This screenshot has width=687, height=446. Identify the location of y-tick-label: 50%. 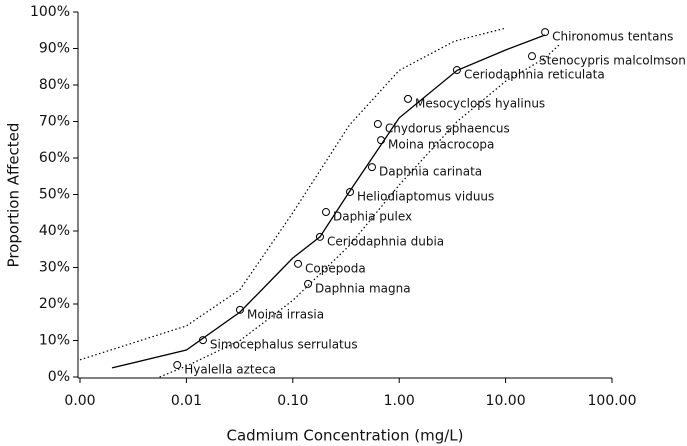
(54, 195).